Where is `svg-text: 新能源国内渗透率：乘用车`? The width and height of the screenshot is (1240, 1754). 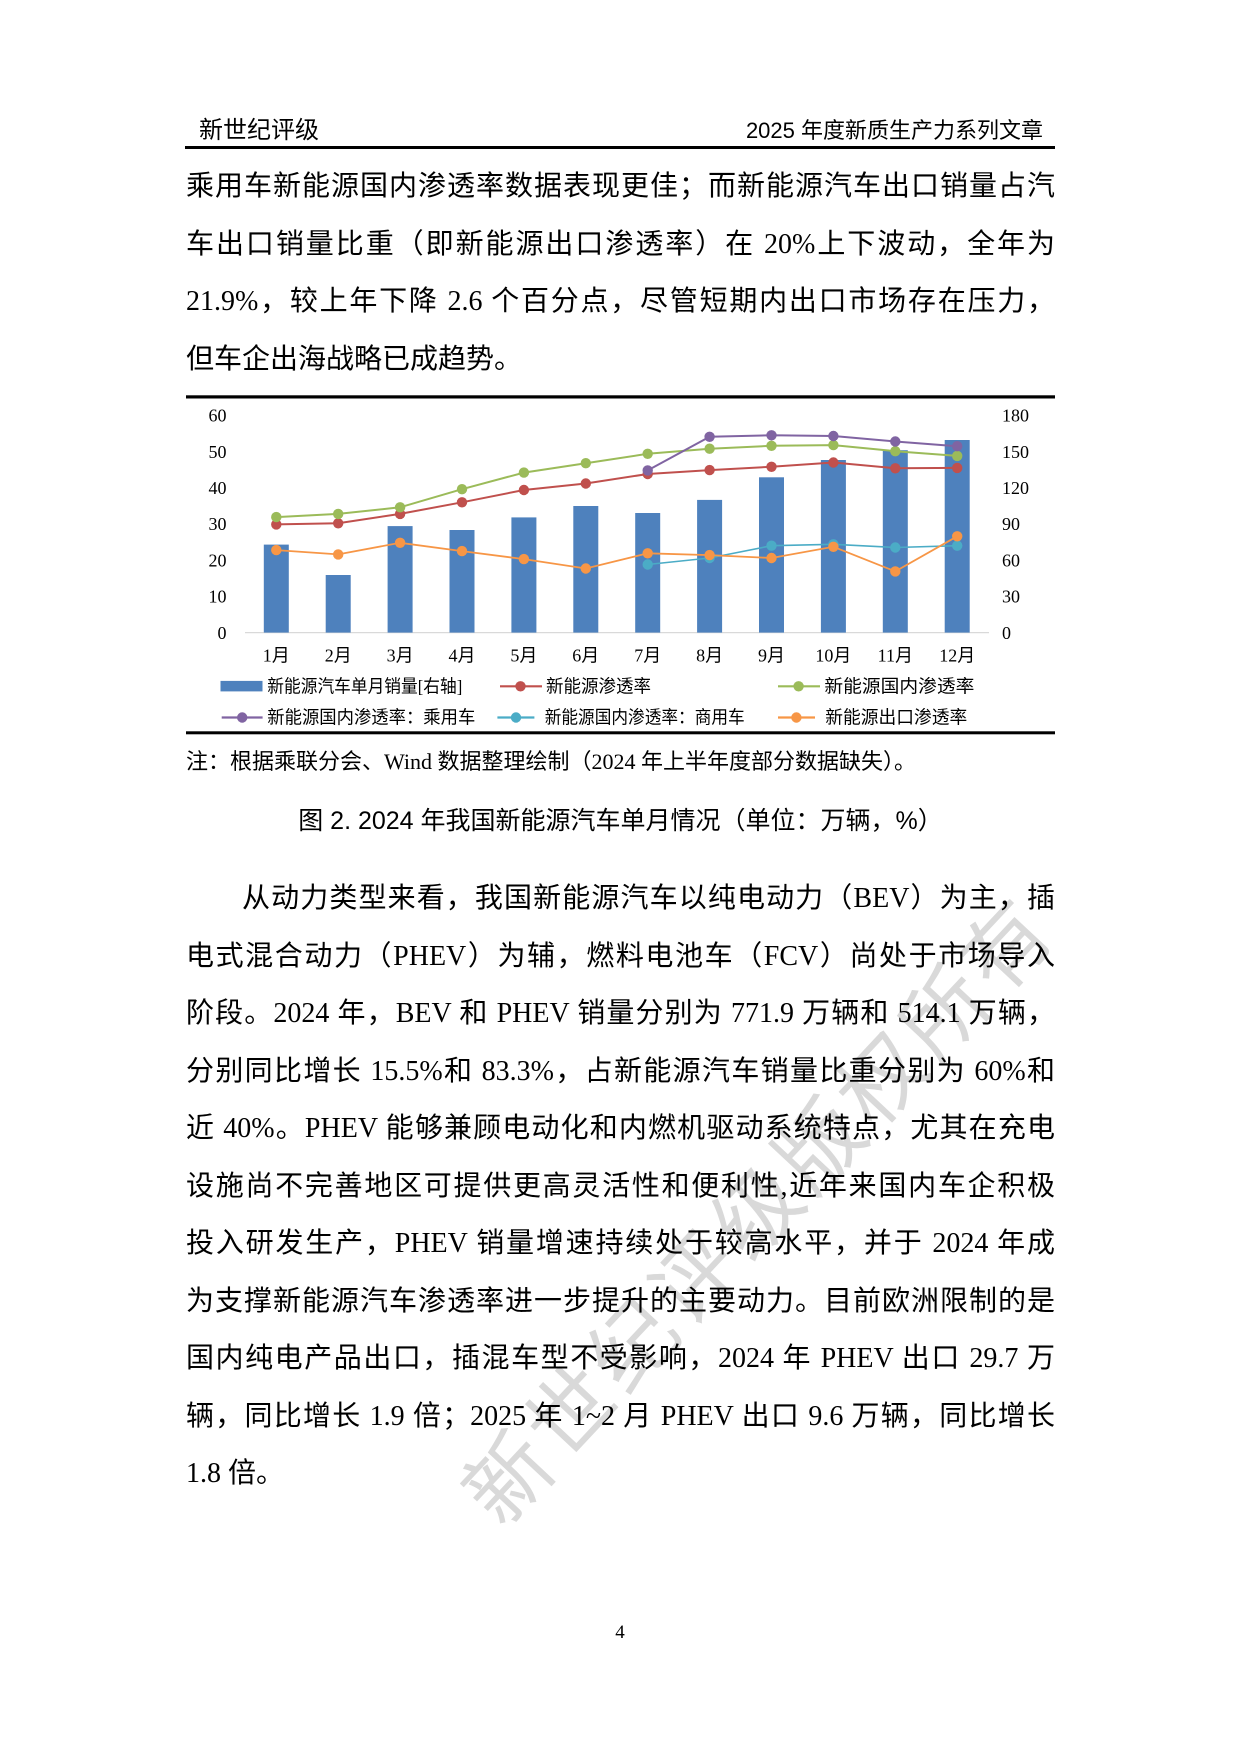
svg-text: 新能源国内渗透率：乘用车 is located at coordinates (371, 718).